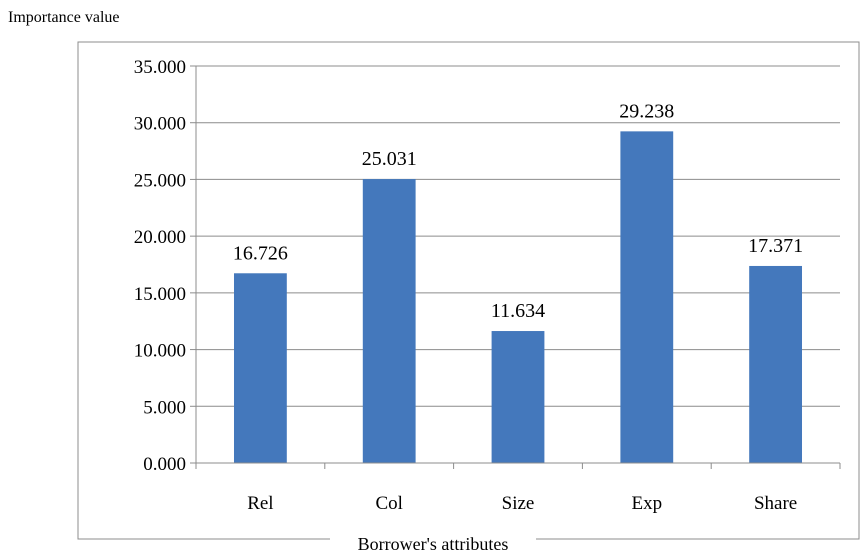 The height and width of the screenshot is (559, 865). I want to click on bar-exp, so click(647, 297).